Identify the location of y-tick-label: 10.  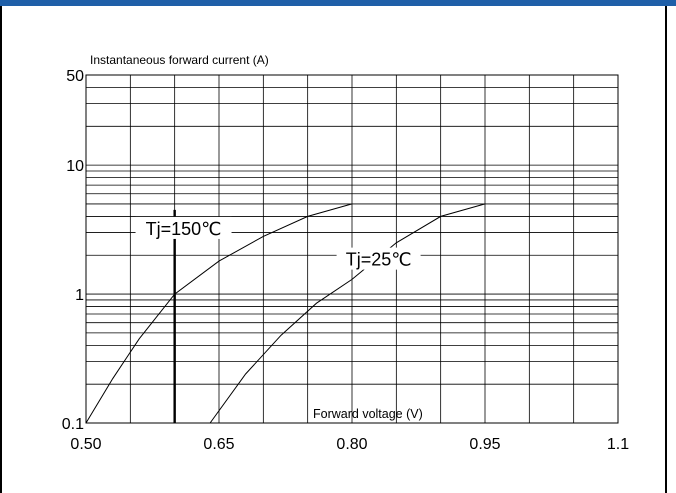
(75, 166).